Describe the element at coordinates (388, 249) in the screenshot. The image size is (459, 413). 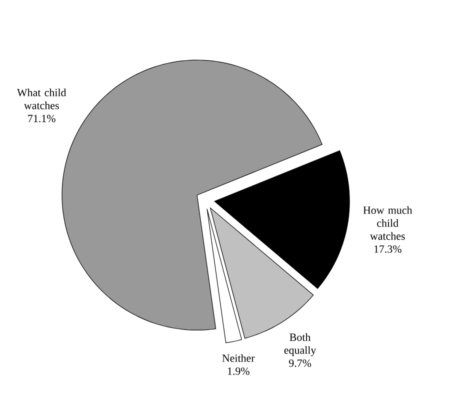
I see `data-label: 17.3%` at that location.